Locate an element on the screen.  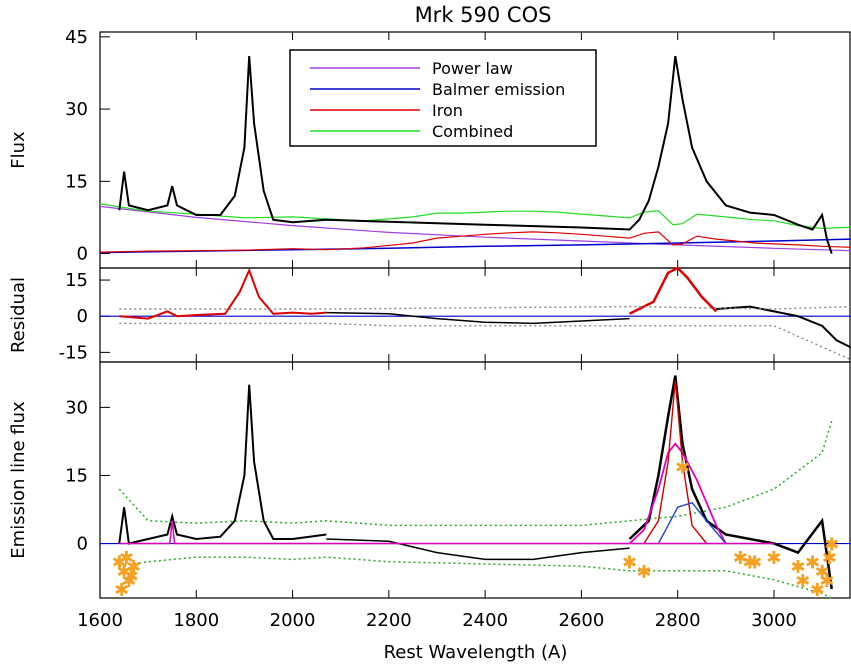
x-tick-label: 1600 is located at coordinates (100, 620).